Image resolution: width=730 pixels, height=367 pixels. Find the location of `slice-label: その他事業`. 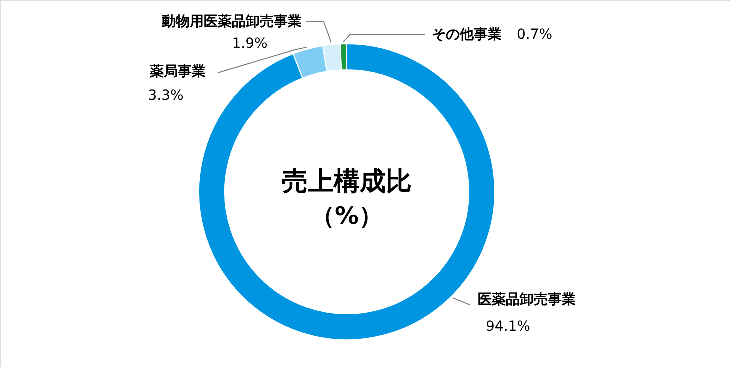

slice-label: その他事業 is located at coordinates (467, 35).